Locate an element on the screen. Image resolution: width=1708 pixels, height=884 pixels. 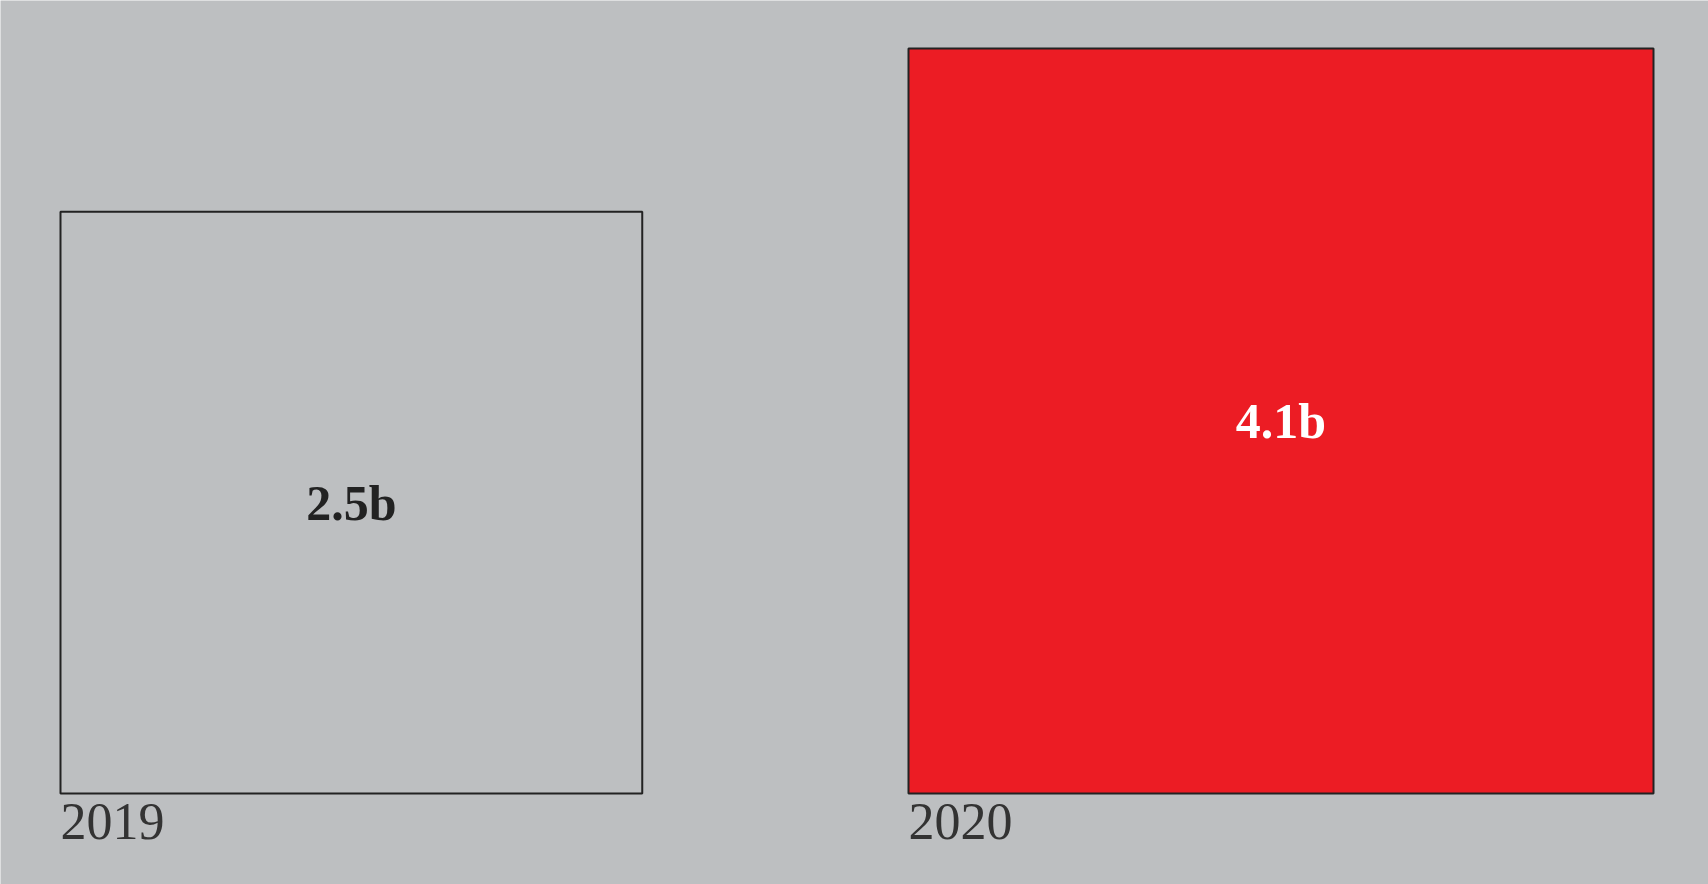
category-label: 2020 is located at coordinates (960, 821).